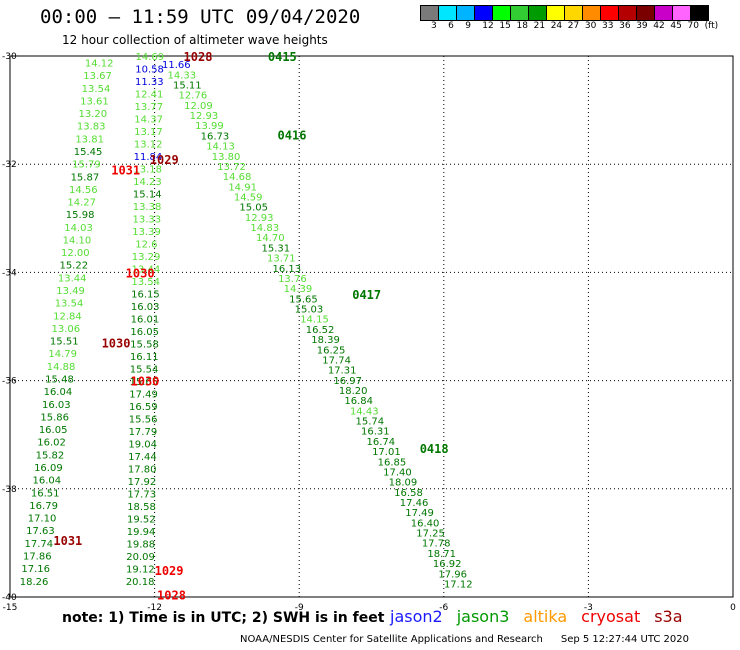 This screenshot has width=740, height=650. Describe the element at coordinates (54, 417) in the screenshot. I see `wave-height-value: 15.86` at that location.